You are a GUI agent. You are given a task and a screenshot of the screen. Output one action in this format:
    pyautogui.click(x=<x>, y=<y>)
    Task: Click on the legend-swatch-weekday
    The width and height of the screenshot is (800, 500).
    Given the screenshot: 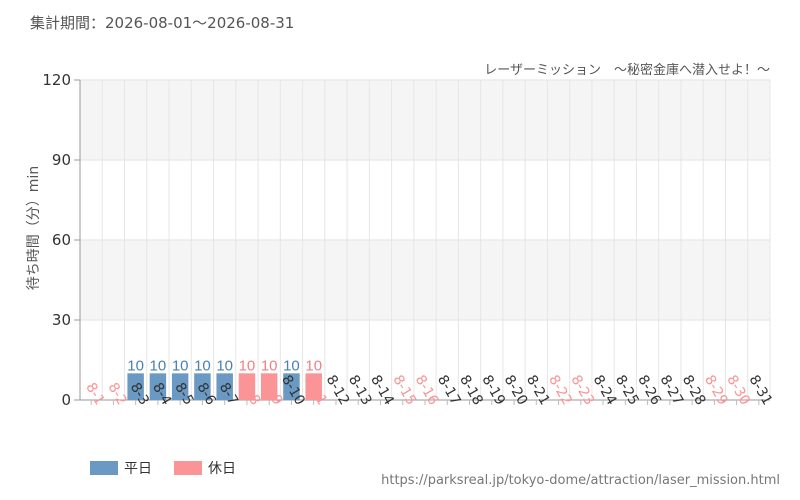 What is the action you would take?
    pyautogui.click(x=104, y=468)
    